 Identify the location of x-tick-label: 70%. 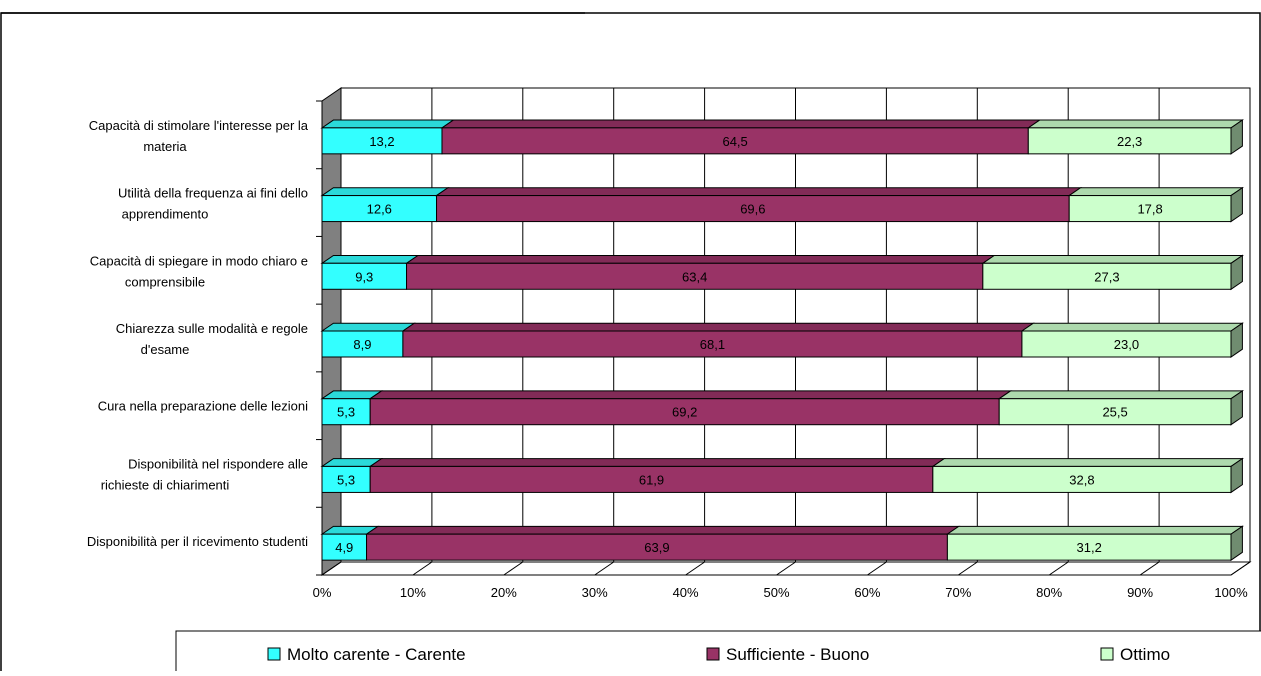
(958, 592).